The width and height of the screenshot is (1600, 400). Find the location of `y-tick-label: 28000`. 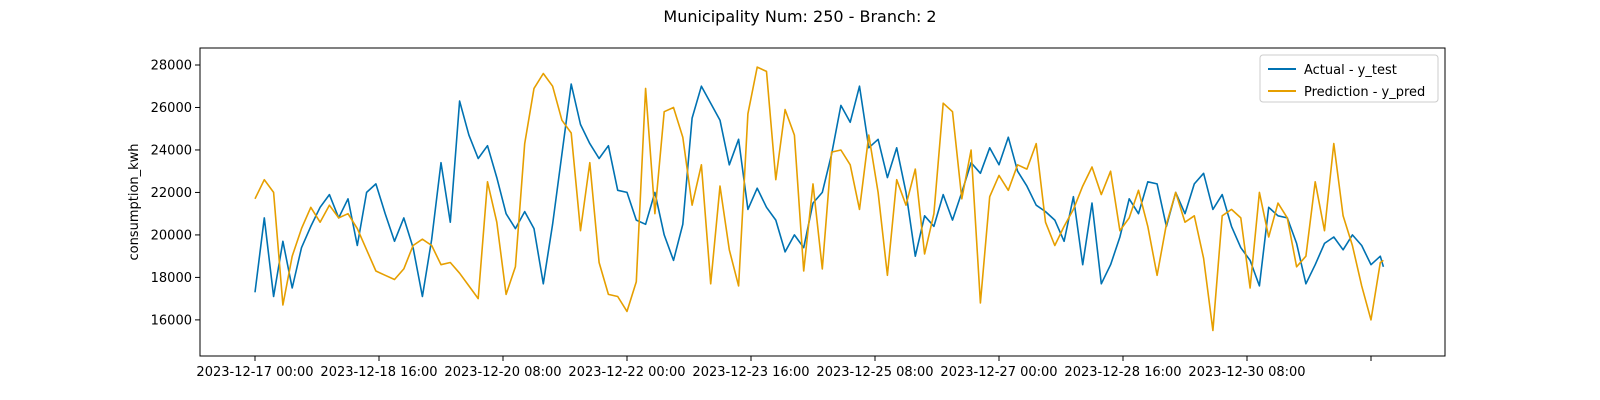

y-tick-label: 28000 is located at coordinates (171, 65).